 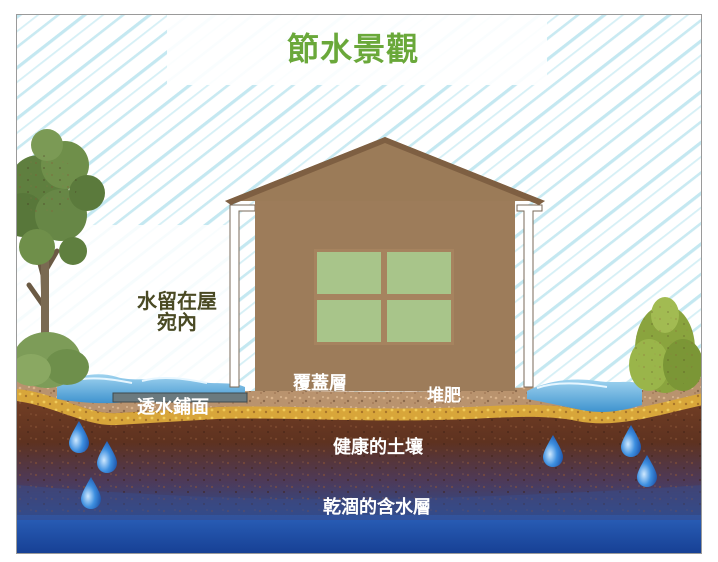 What do you see at coordinates (359, 406) in the screenshot?
I see `compost-layer` at bounding box center [359, 406].